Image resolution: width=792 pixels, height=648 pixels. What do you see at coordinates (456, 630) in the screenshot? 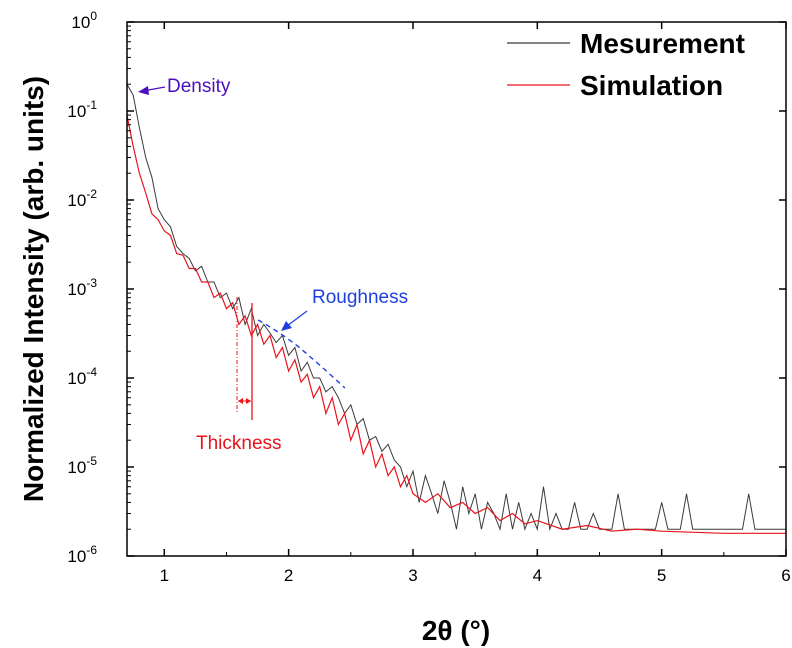
I see `x-axis-title: 2θ (°)` at bounding box center [456, 630].